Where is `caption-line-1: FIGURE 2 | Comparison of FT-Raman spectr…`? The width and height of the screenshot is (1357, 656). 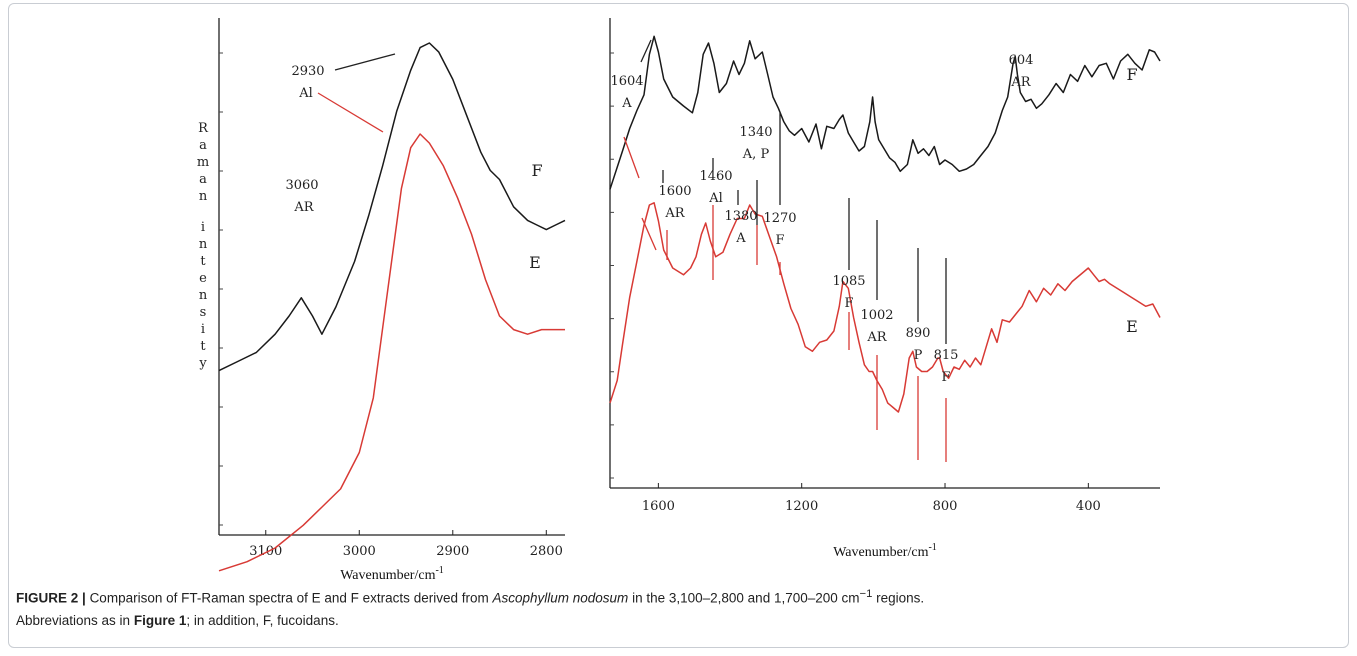
caption-line-1: FIGURE 2 | Comparison of FT-Raman spectr… is located at coordinates (676, 596).